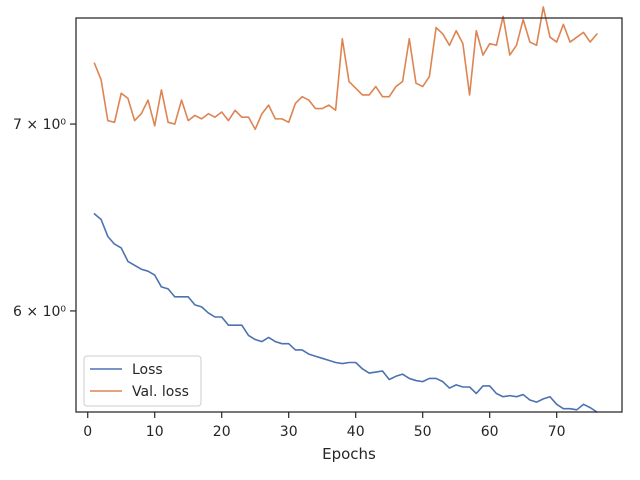 The height and width of the screenshot is (480, 640). I want to click on x-tick-label: 30, so click(289, 432).